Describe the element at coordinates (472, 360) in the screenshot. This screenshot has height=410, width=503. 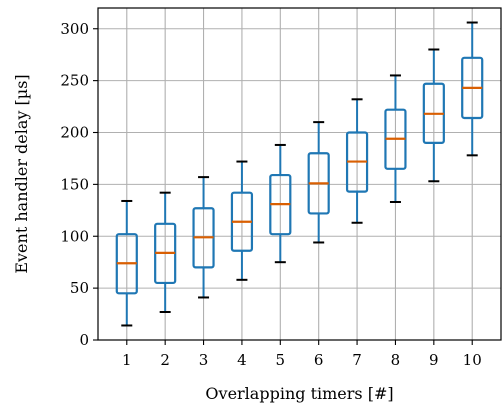
I see `x-tick-label: 10` at that location.